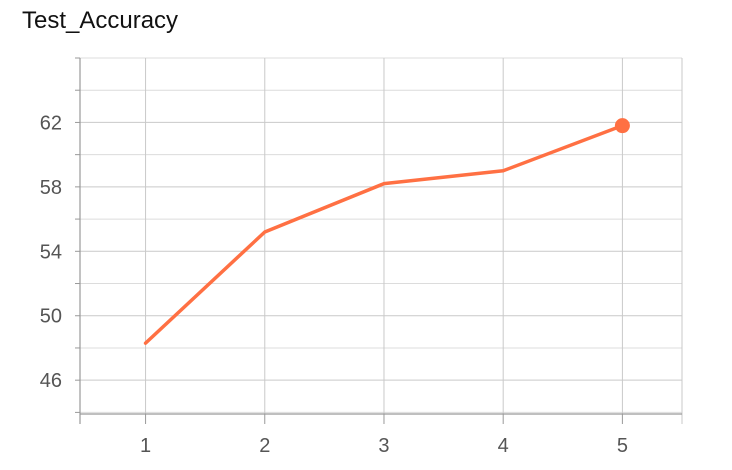 This screenshot has width=732, height=470. Describe the element at coordinates (145, 446) in the screenshot. I see `x-tick-label: 1` at that location.